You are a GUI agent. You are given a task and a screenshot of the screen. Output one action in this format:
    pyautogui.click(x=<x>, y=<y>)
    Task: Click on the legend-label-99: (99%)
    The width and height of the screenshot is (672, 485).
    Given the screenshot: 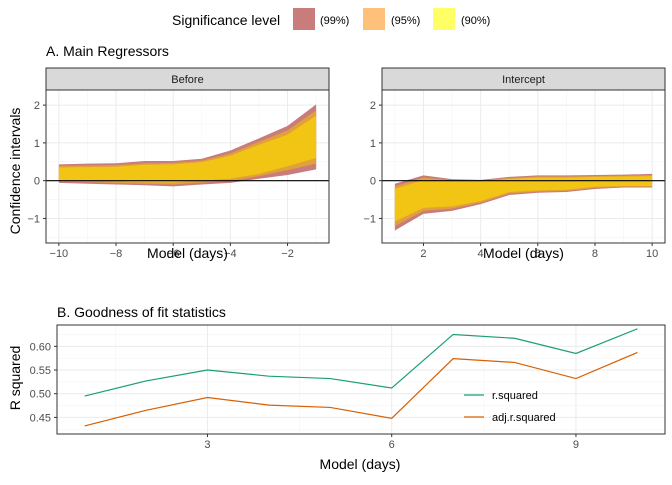 What is the action you would take?
    pyautogui.click(x=334, y=21)
    